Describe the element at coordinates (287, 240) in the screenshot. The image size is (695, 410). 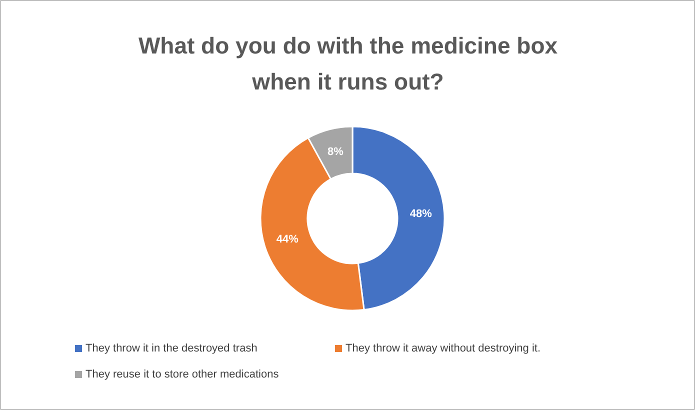
I see `data-label: 44%` at that location.